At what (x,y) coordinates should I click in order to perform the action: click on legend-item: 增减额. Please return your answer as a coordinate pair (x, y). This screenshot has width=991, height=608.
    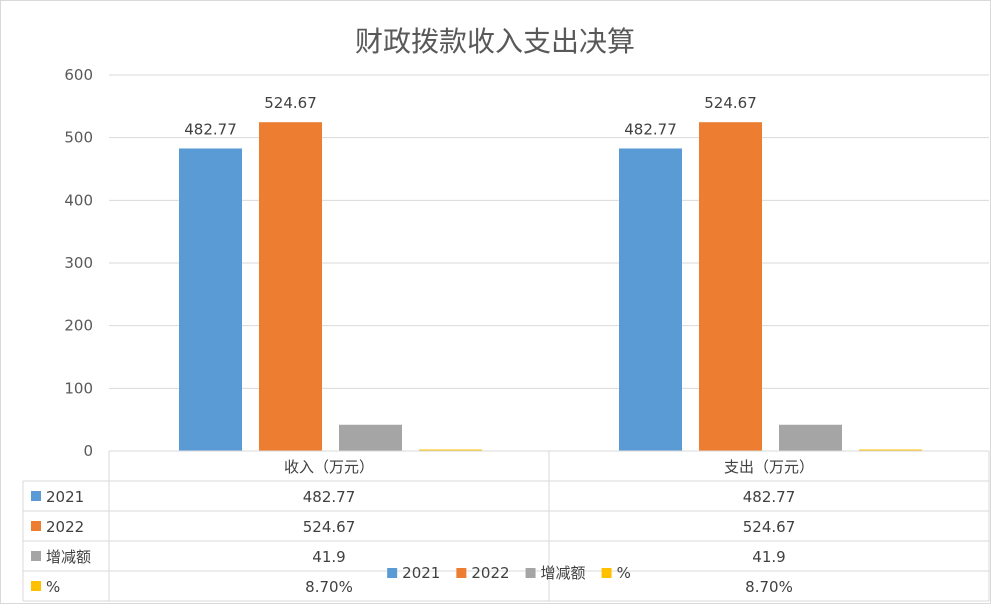
    Looking at the image, I should click on (555, 573).